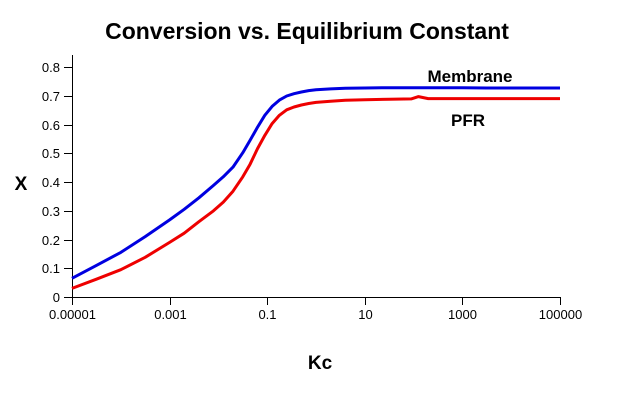 This screenshot has width=643, height=403. What do you see at coordinates (560, 314) in the screenshot?
I see `x-tick-label: 100000` at bounding box center [560, 314].